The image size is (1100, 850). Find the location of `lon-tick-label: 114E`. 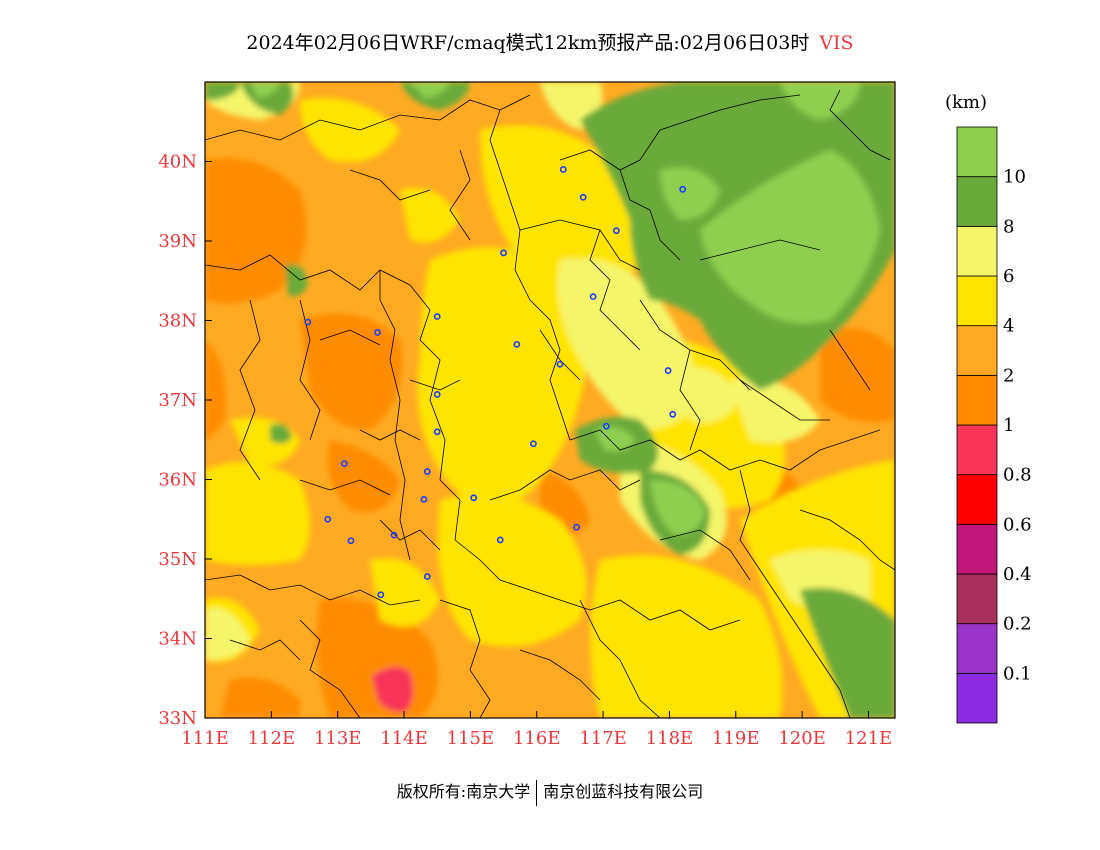

lon-tick-label: 114E is located at coordinates (404, 738).